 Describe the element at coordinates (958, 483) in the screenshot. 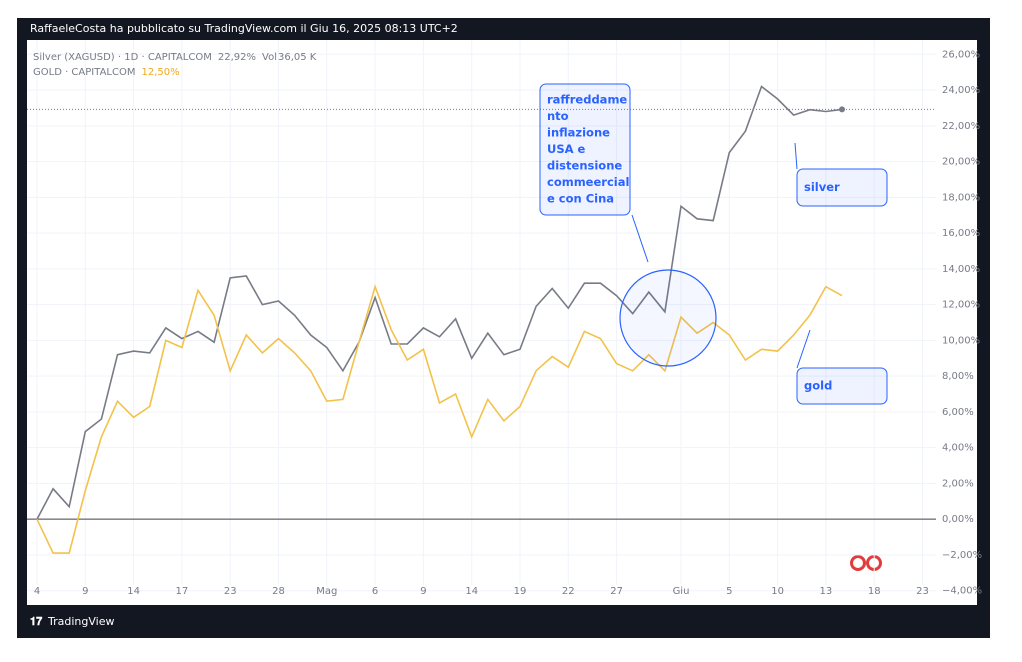

I see `y-tick-label: 2,00%` at that location.